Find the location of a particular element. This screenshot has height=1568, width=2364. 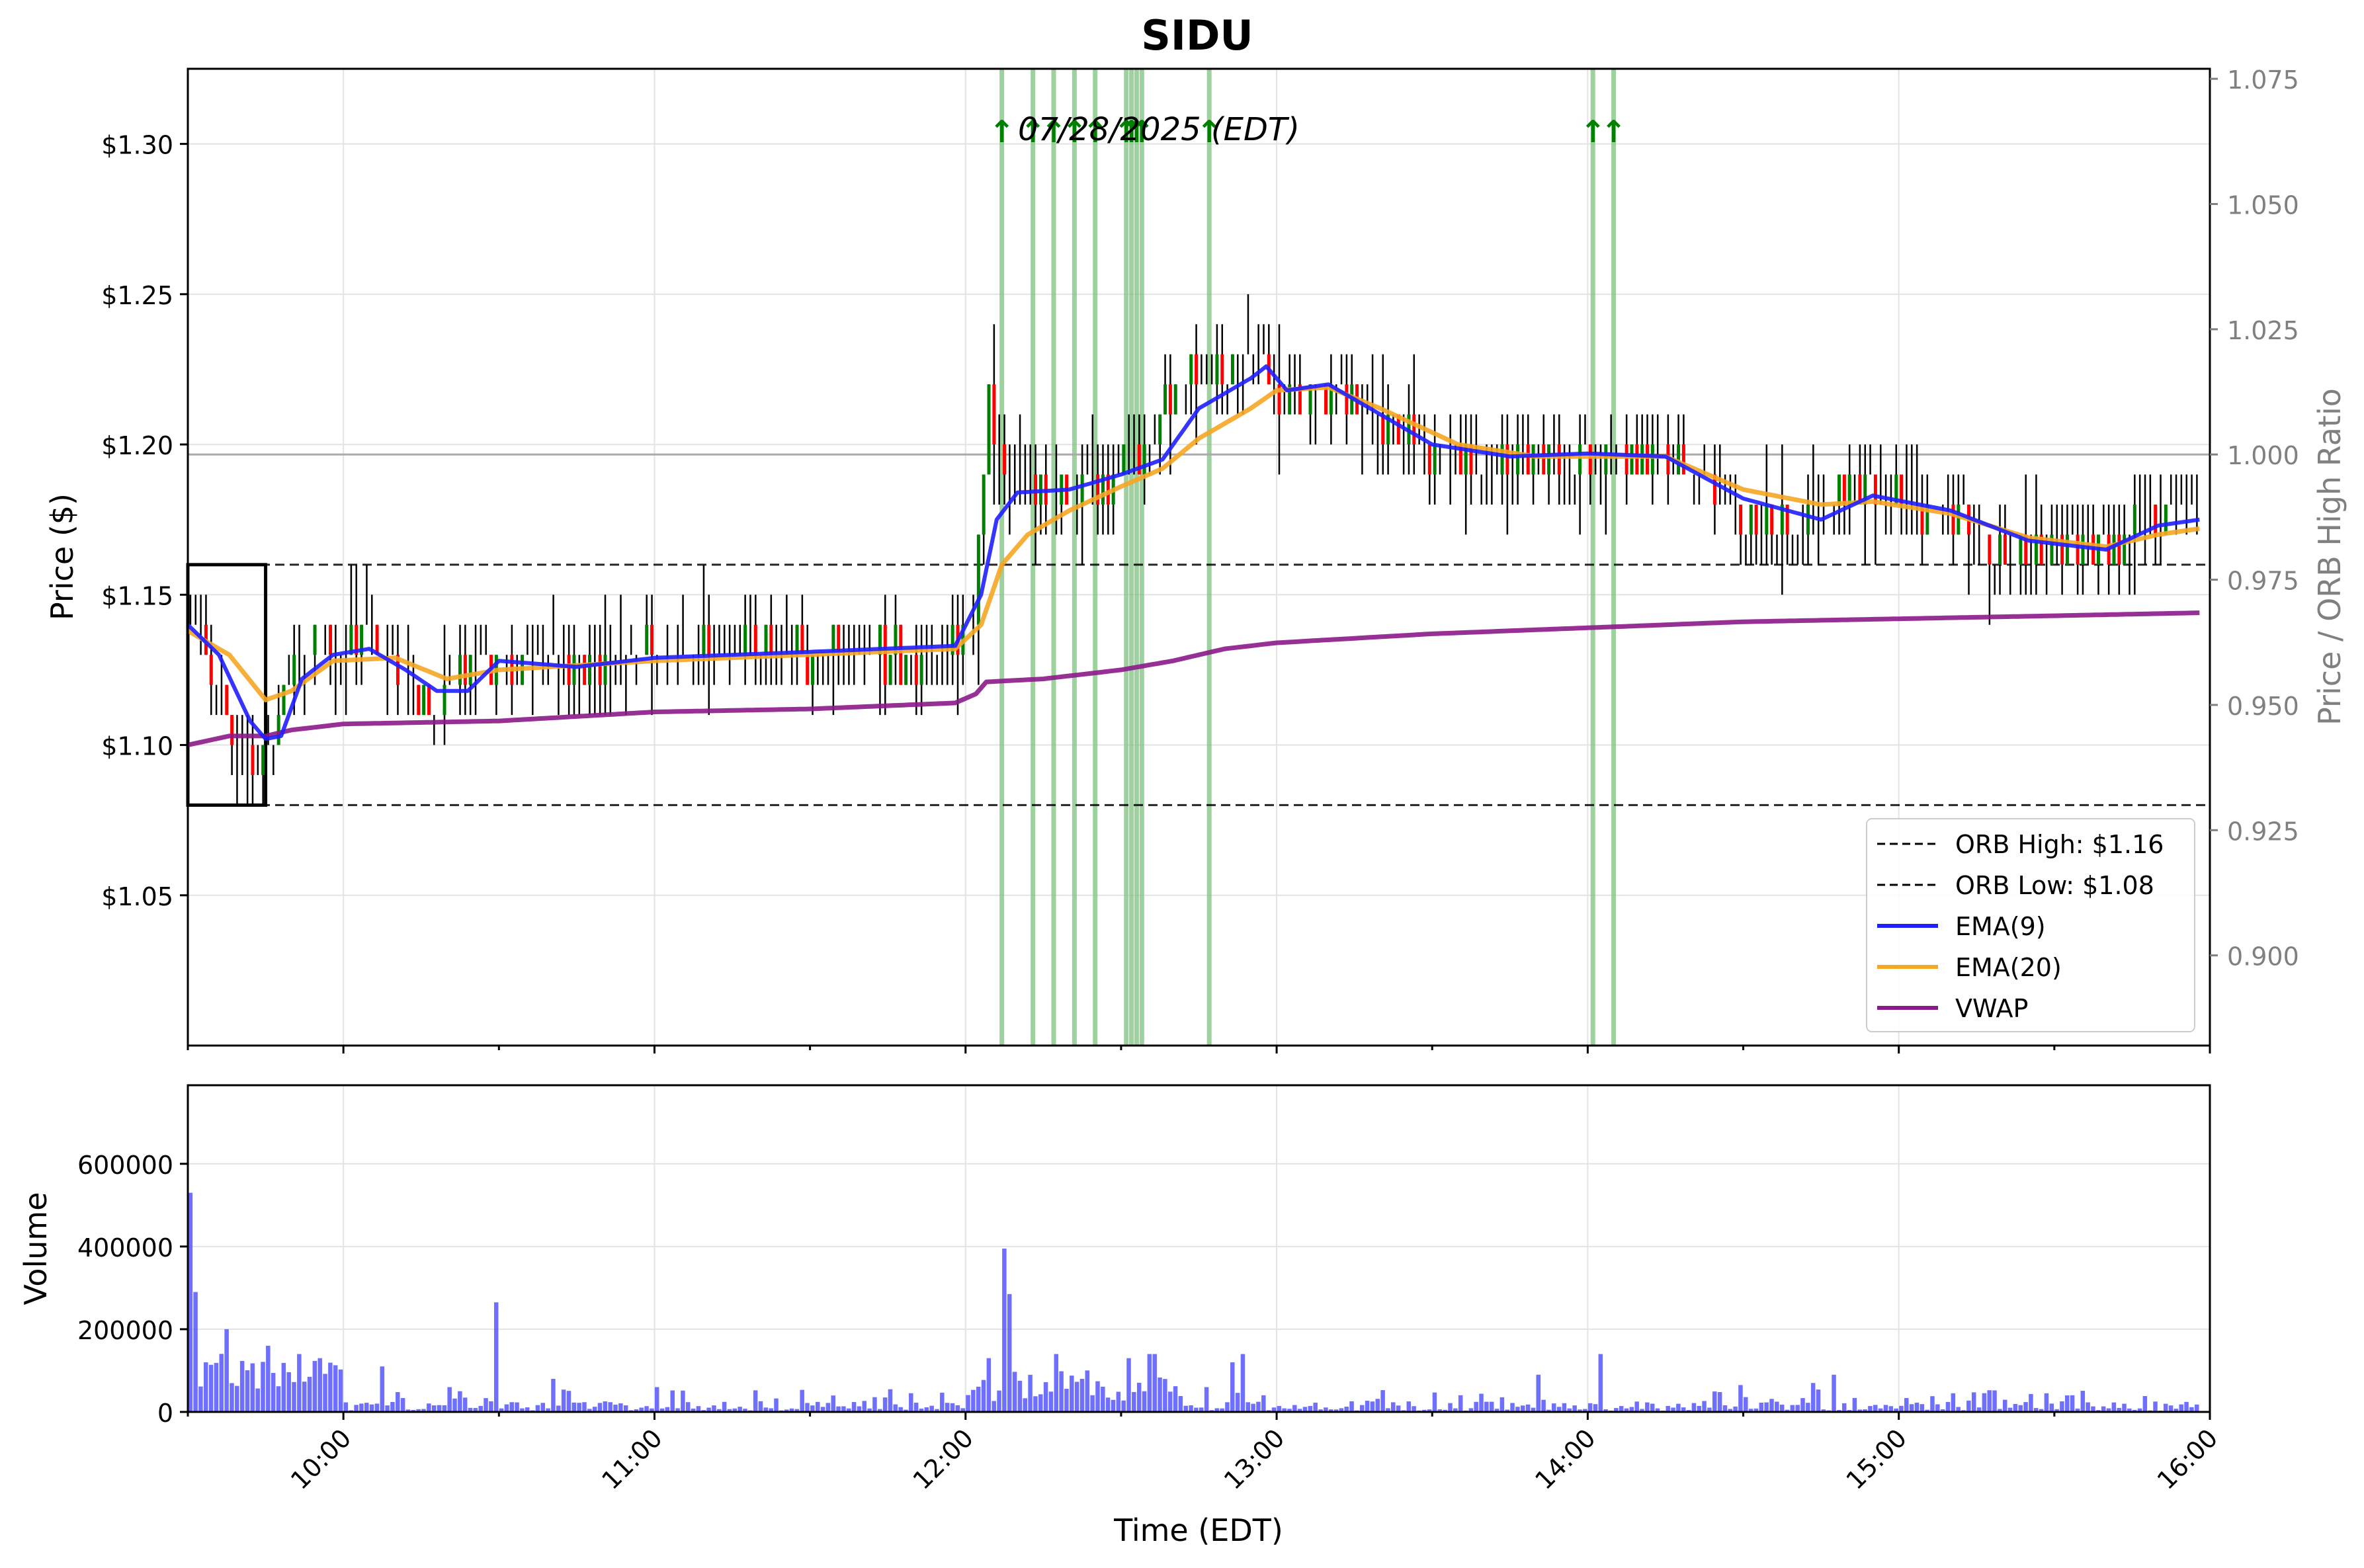

price-tick-label: $1.30 is located at coordinates (137, 145).